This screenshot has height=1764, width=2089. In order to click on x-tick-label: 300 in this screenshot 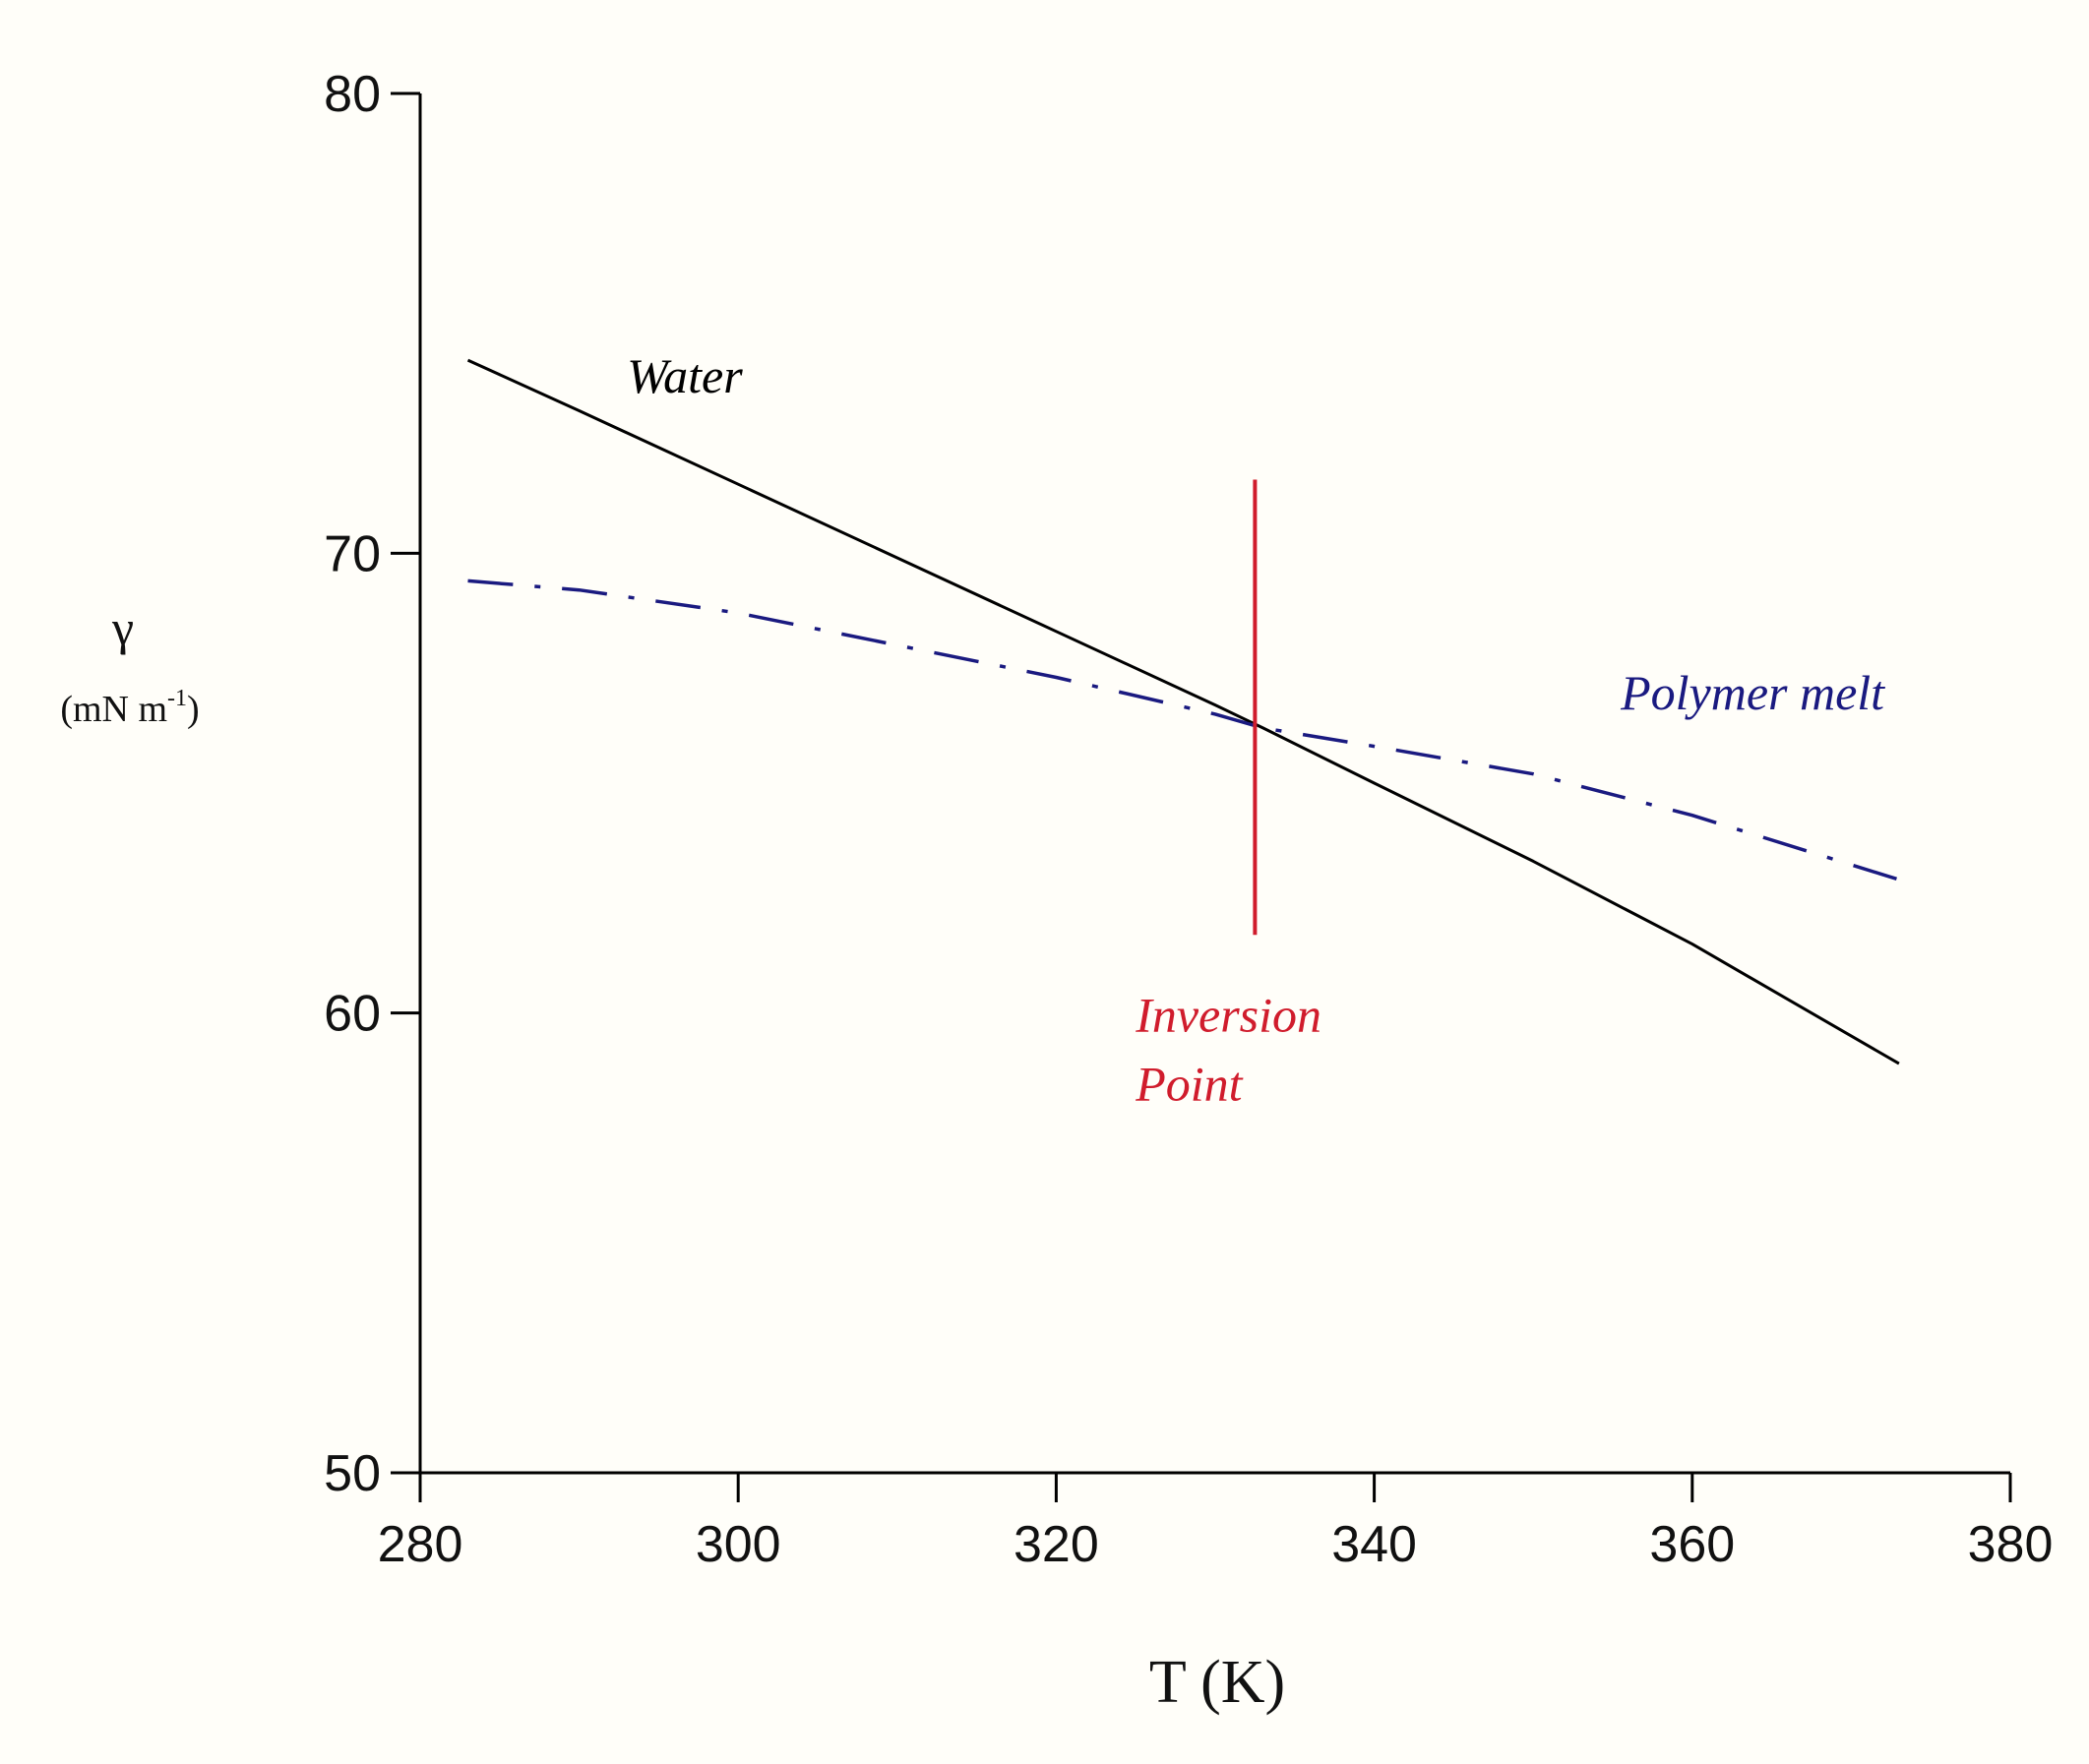, I will do `click(738, 1544)`.